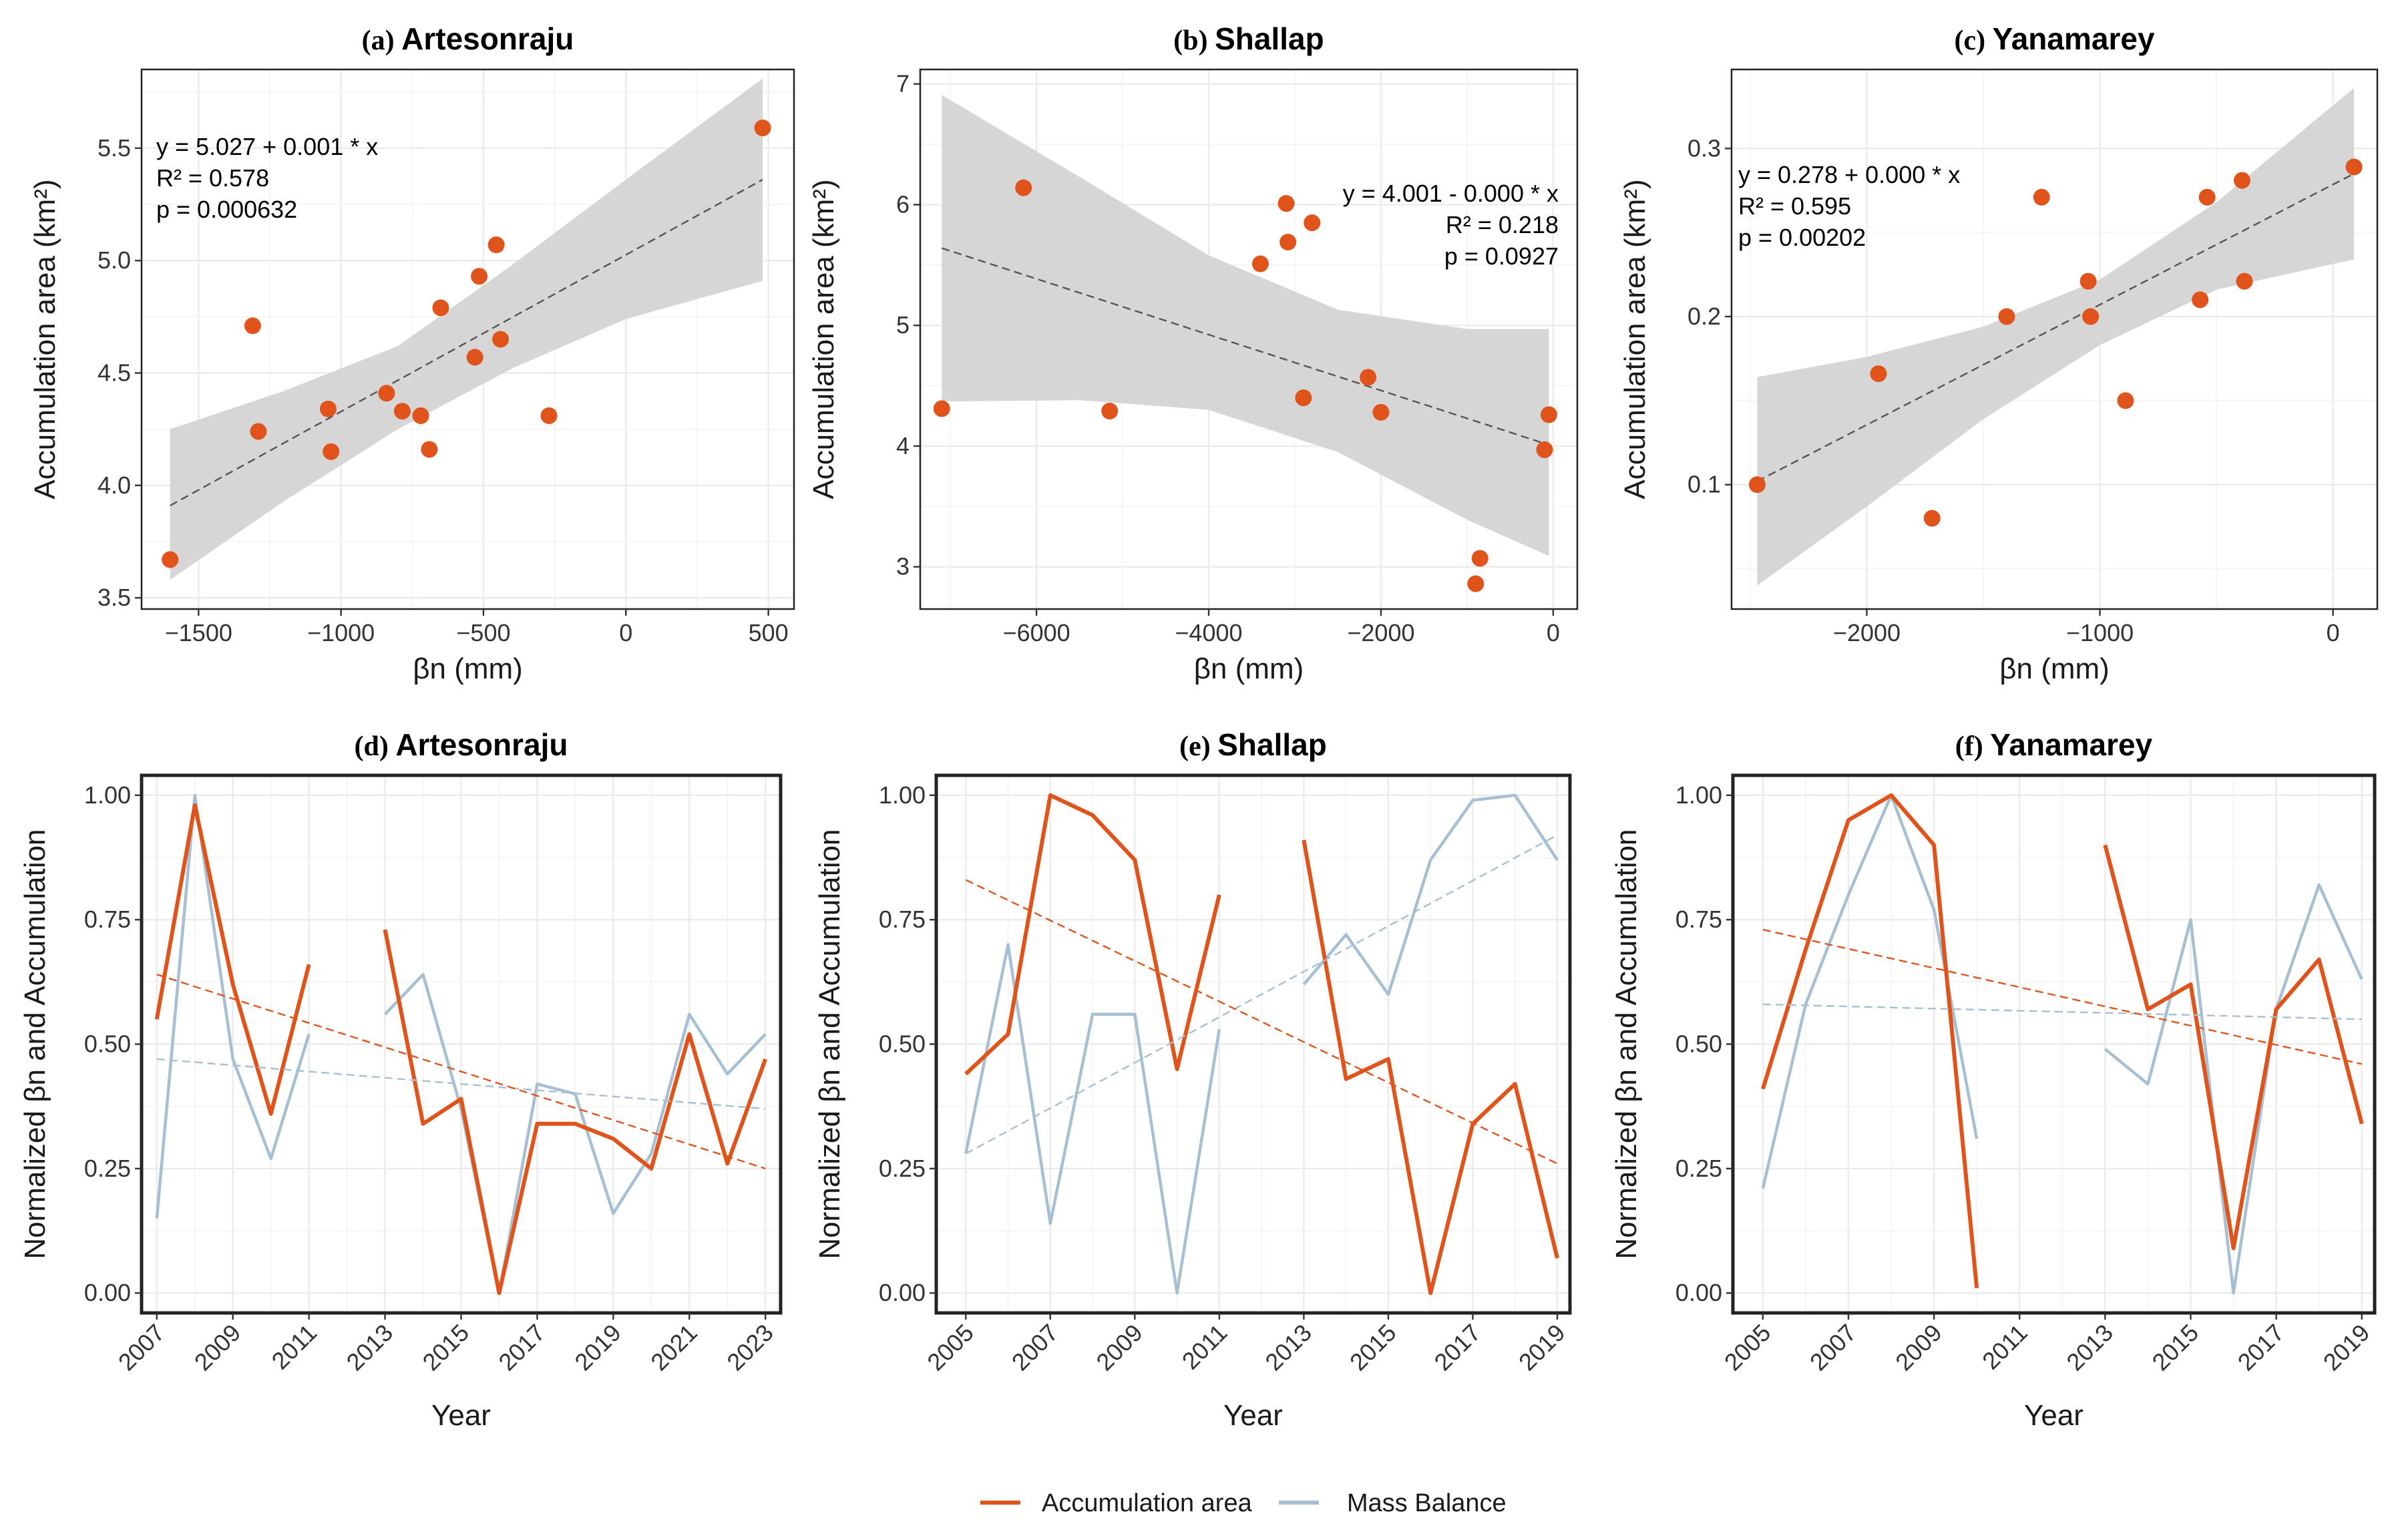 The height and width of the screenshot is (1540, 2392). What do you see at coordinates (1036, 632) in the screenshot?
I see `x-tick-label: −6000` at bounding box center [1036, 632].